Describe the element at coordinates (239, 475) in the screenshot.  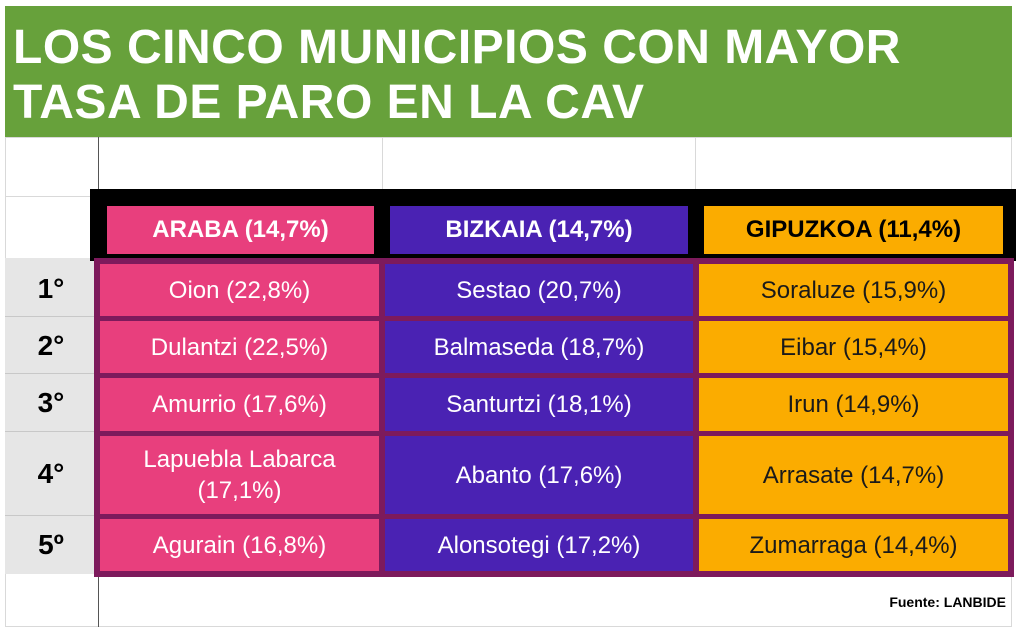
I see `cell-araba: Lapuebla Labarca (17,1%)` at that location.